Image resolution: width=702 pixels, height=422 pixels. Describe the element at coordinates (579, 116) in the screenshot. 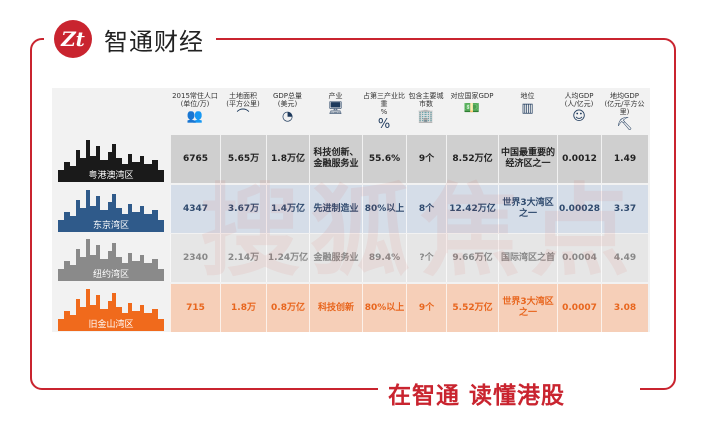

I see `person-hand-icon: ☺` at that location.